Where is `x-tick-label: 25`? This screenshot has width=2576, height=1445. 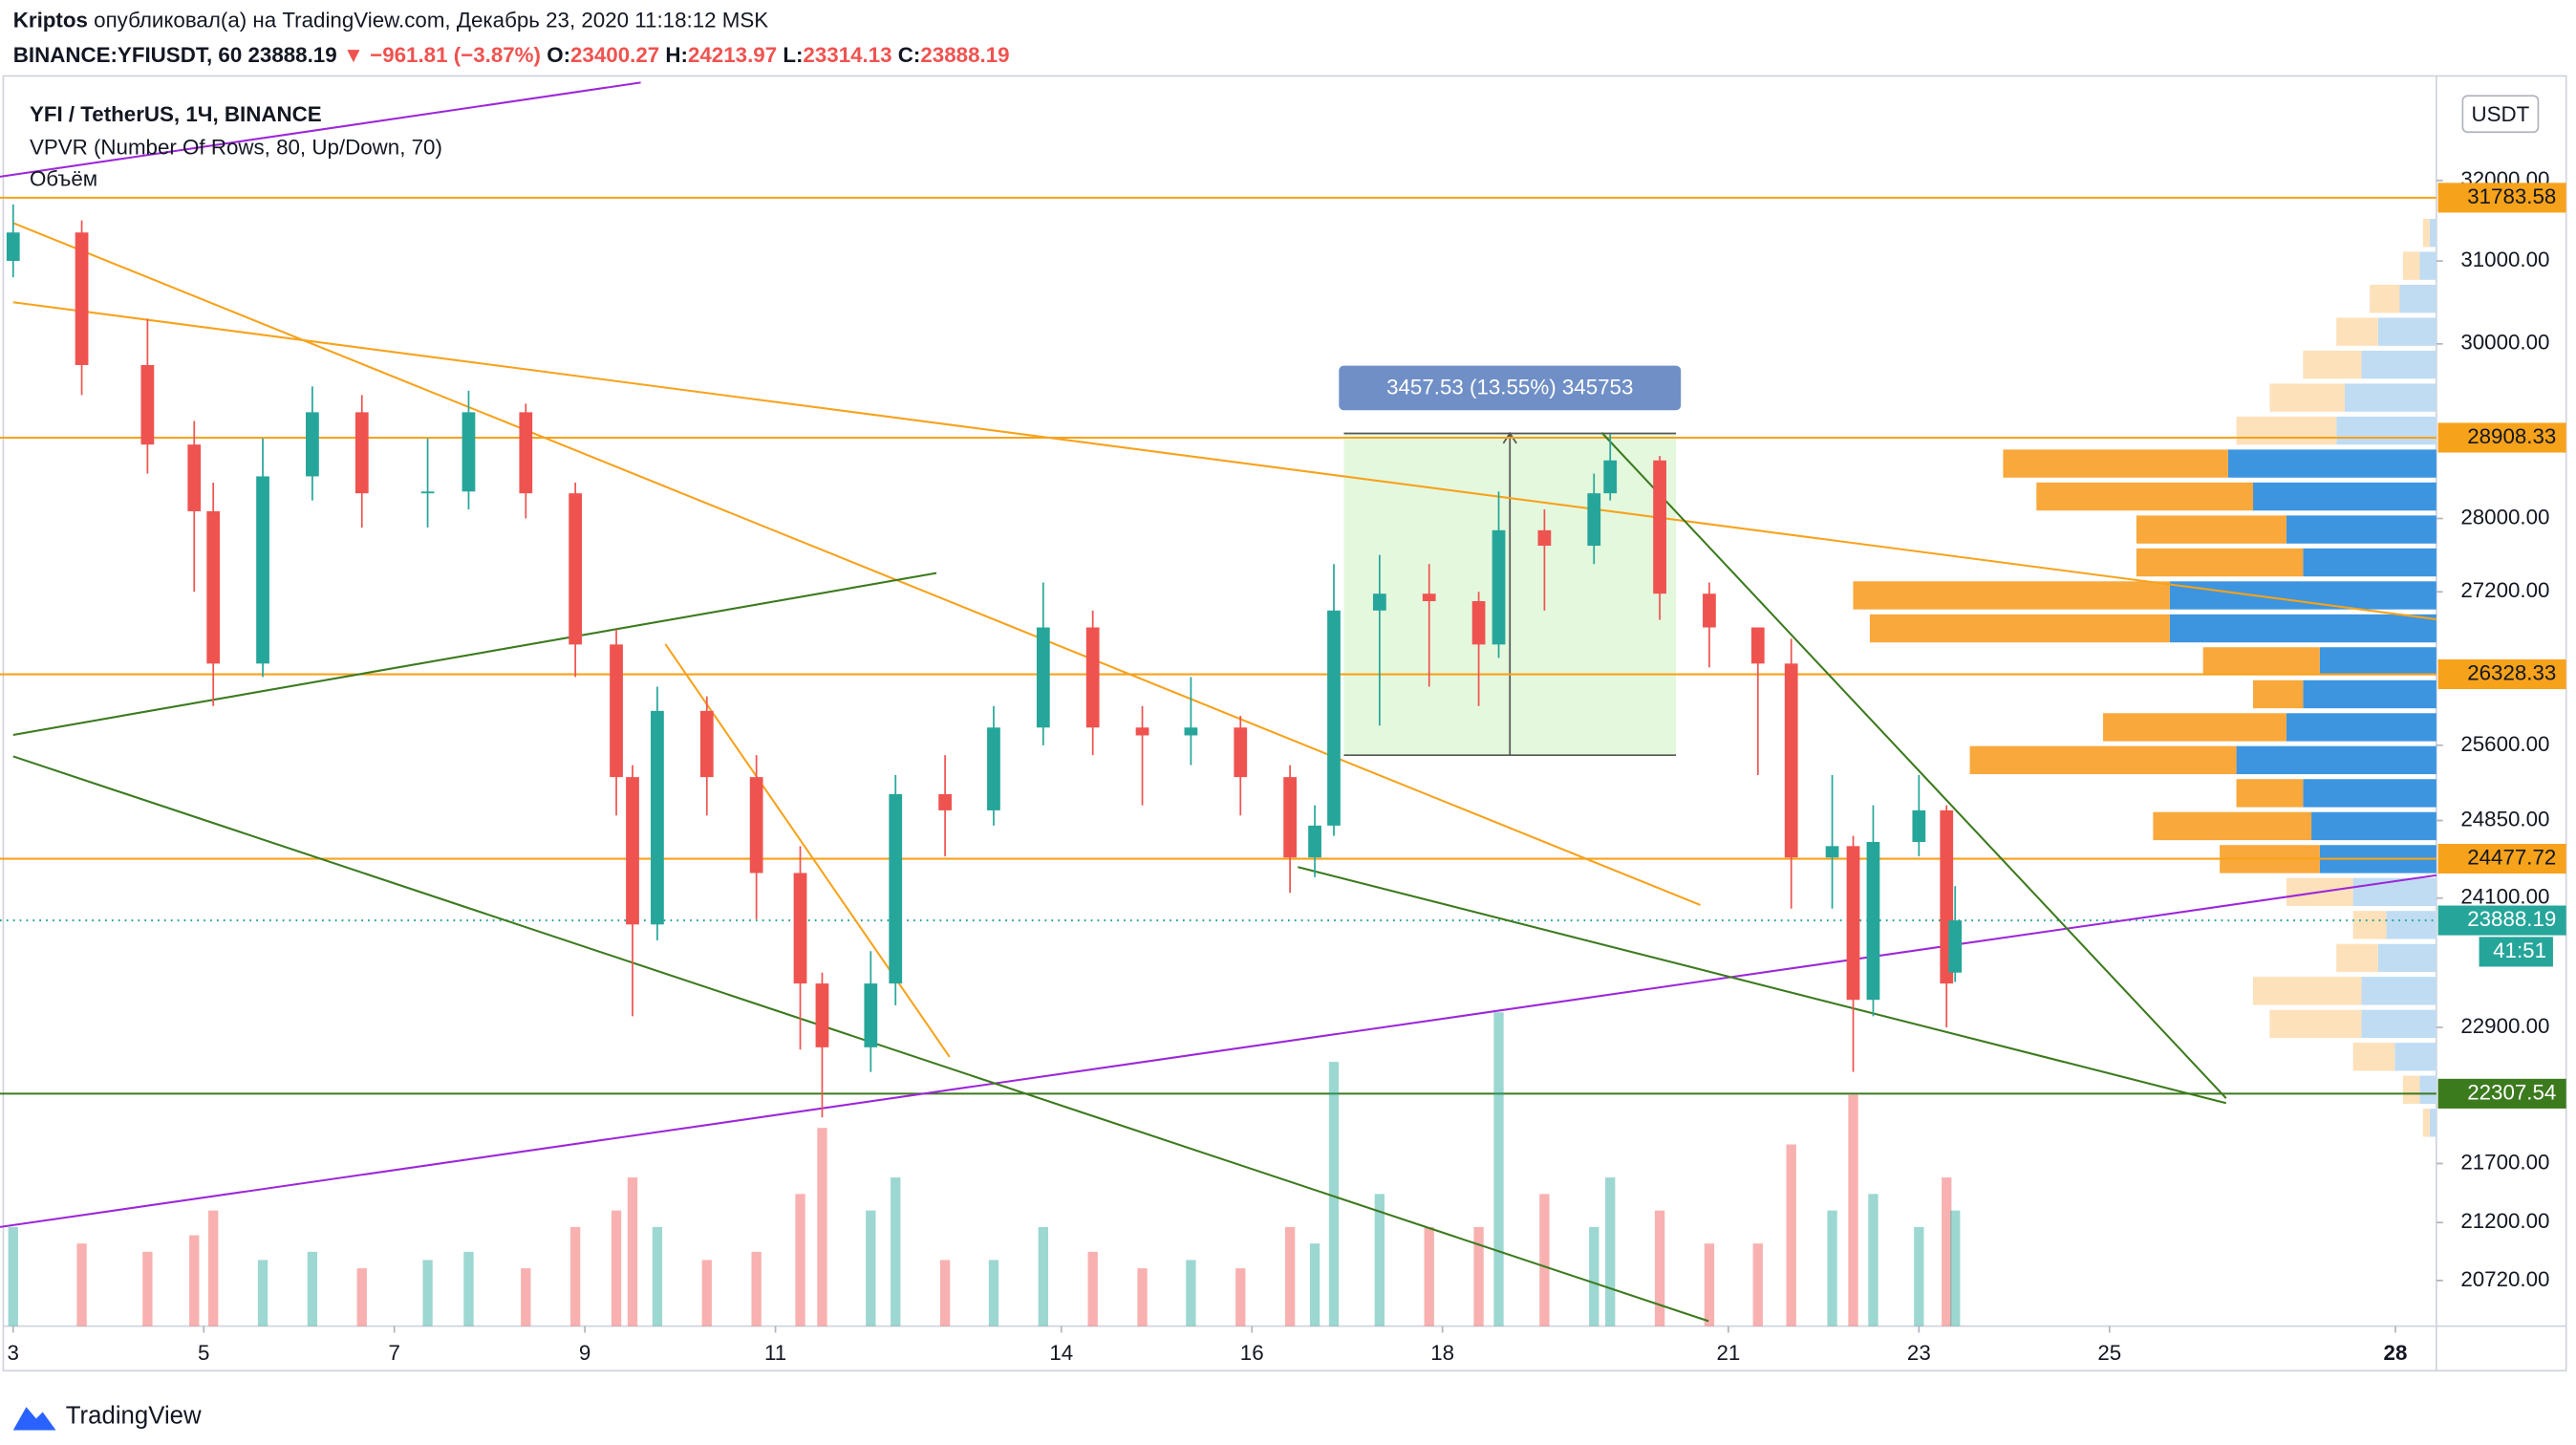 x-tick-label: 25 is located at coordinates (2109, 1353).